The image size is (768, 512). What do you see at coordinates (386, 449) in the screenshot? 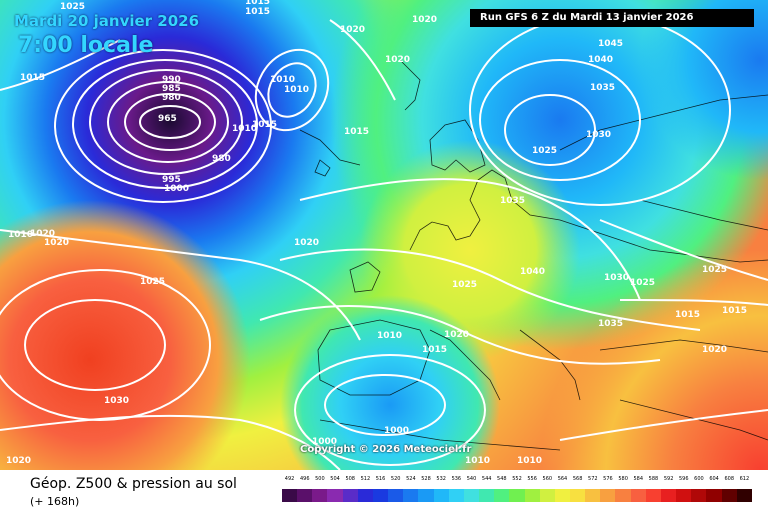
I see `copyright-label: Copyright © 2026 Meteociel.fr` at bounding box center [386, 449].